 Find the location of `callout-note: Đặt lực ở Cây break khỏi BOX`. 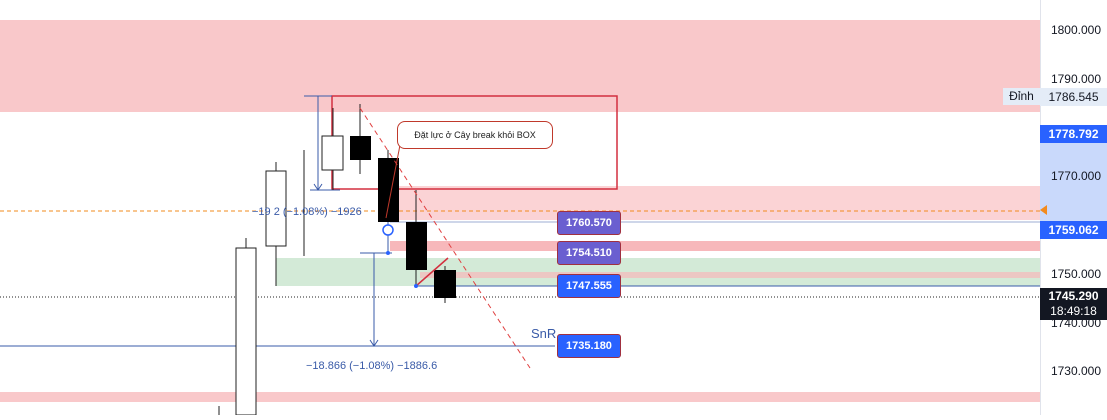

callout-note: Đặt lực ở Cây break khỏi BOX is located at coordinates (475, 135).